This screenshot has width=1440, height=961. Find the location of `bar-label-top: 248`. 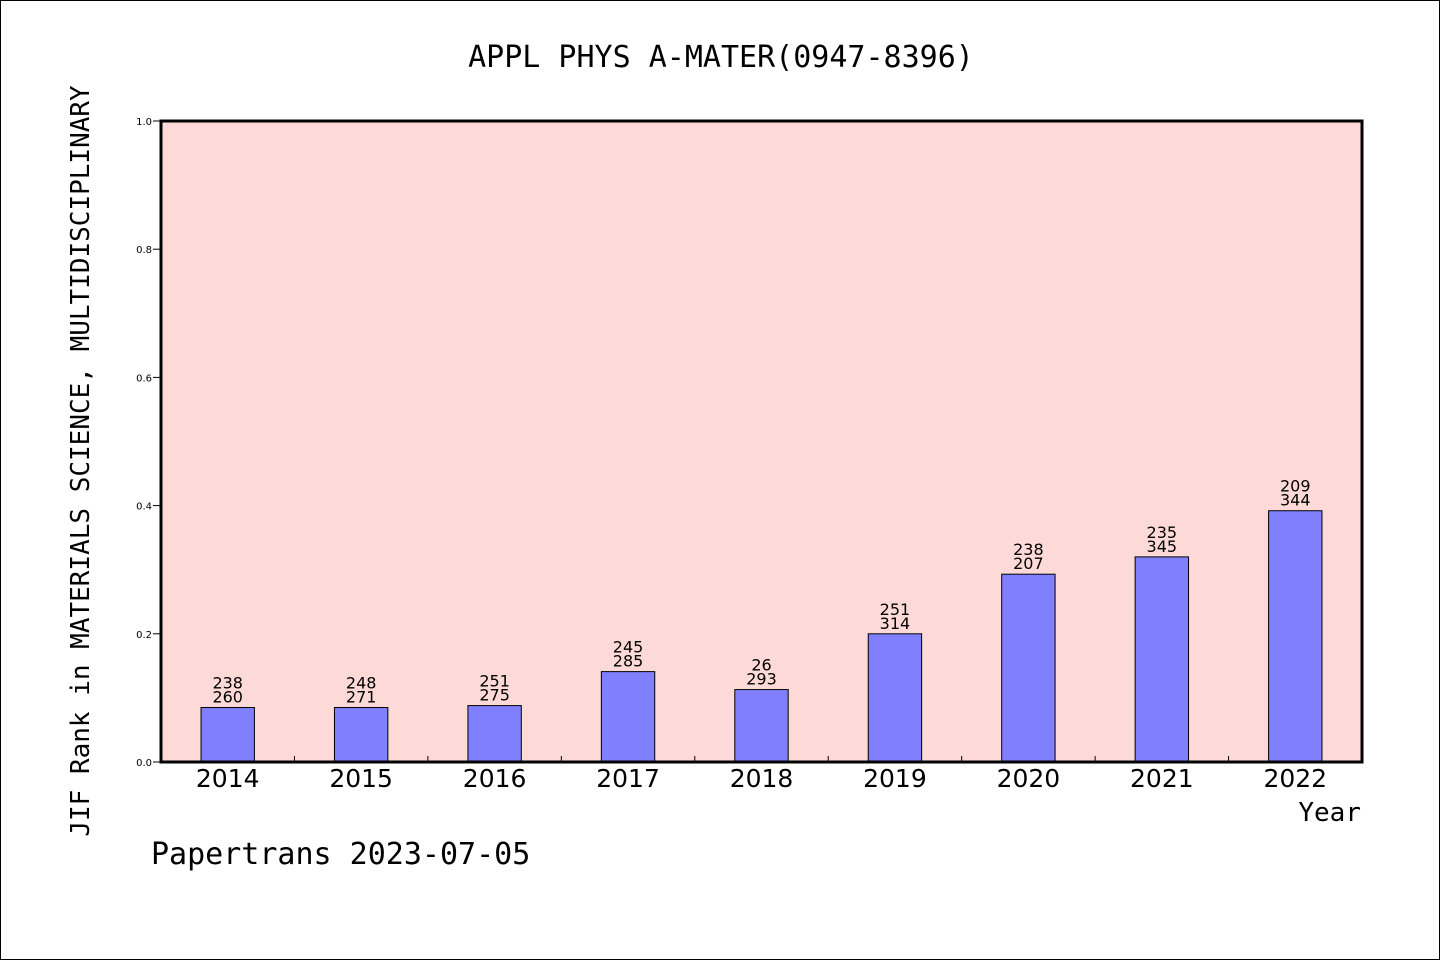

bar-label-top: 248 is located at coordinates (361, 683).